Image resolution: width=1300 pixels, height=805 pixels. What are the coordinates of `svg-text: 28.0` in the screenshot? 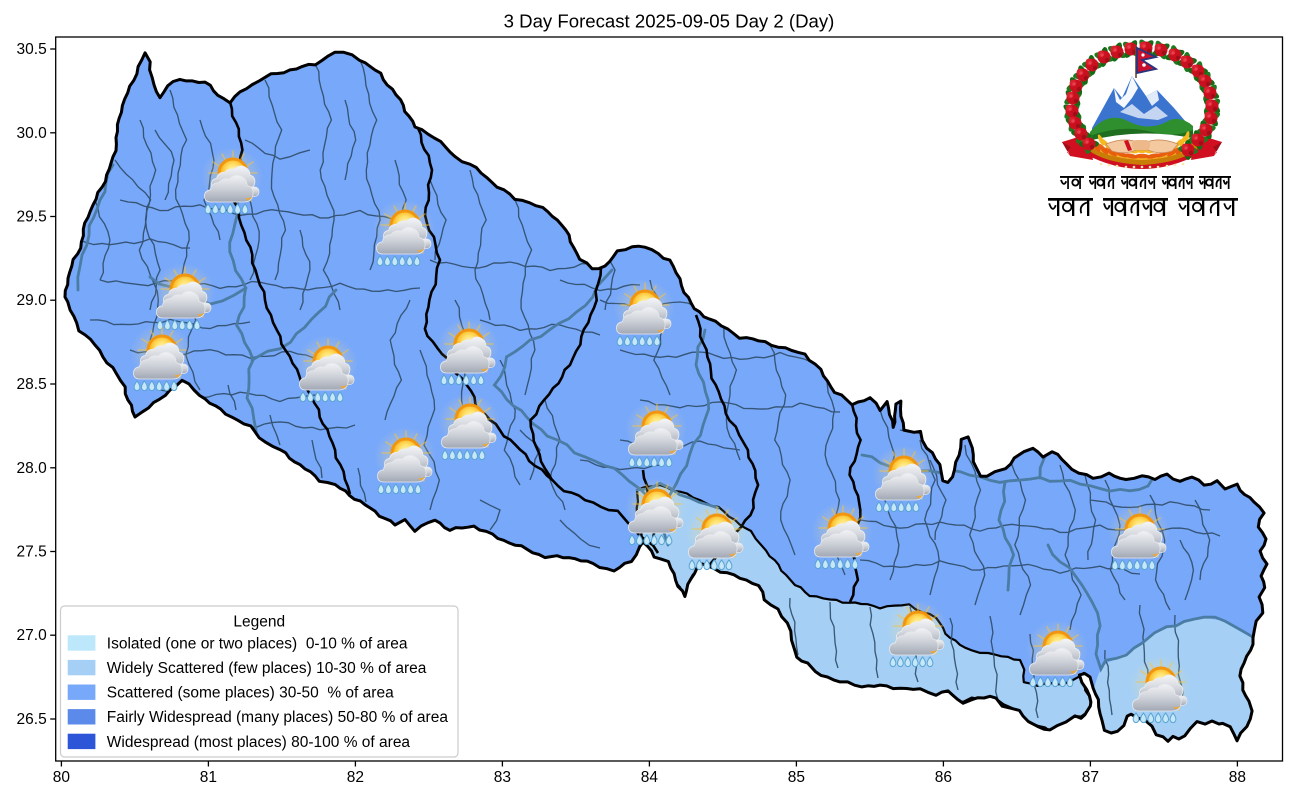 It's located at (32, 468).